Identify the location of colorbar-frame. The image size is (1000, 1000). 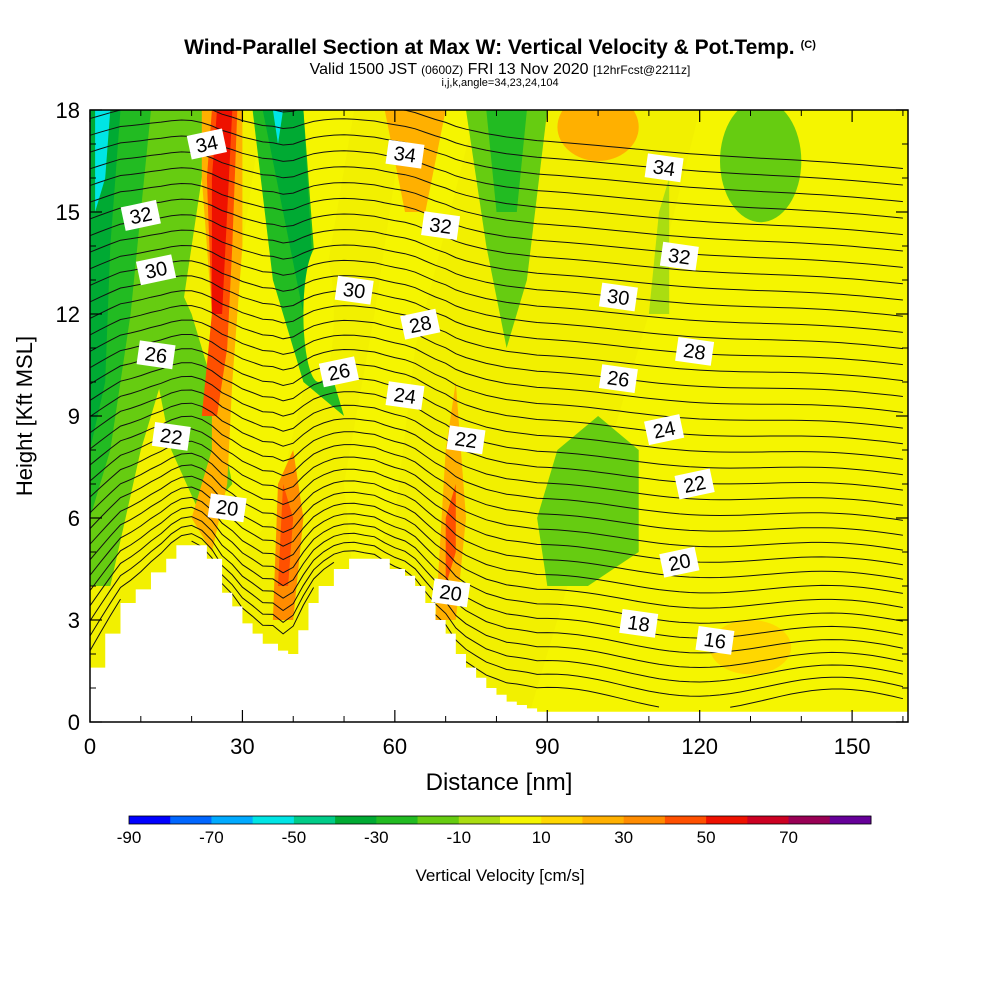
(500, 820).